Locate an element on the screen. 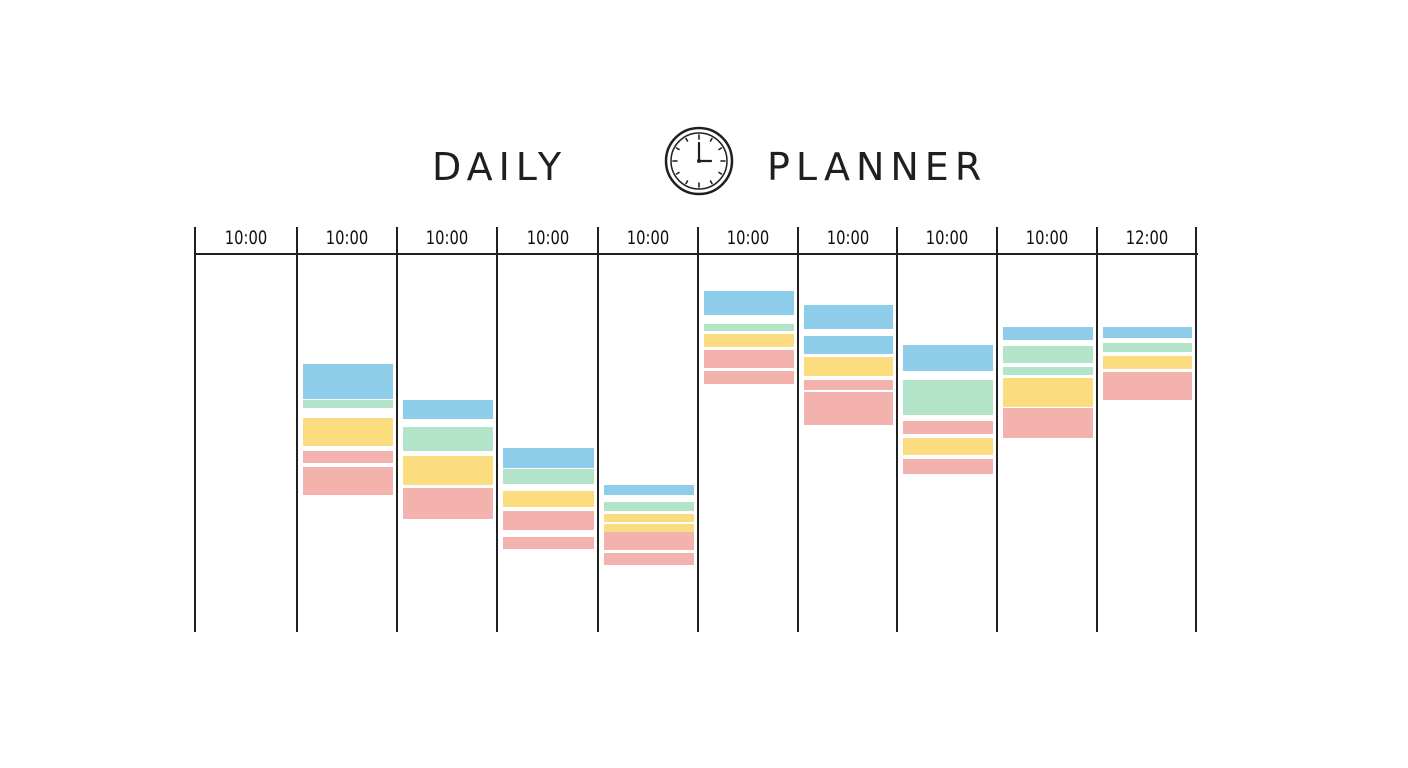 The width and height of the screenshot is (1408, 768). title-planner: PLANNER is located at coordinates (877, 167).